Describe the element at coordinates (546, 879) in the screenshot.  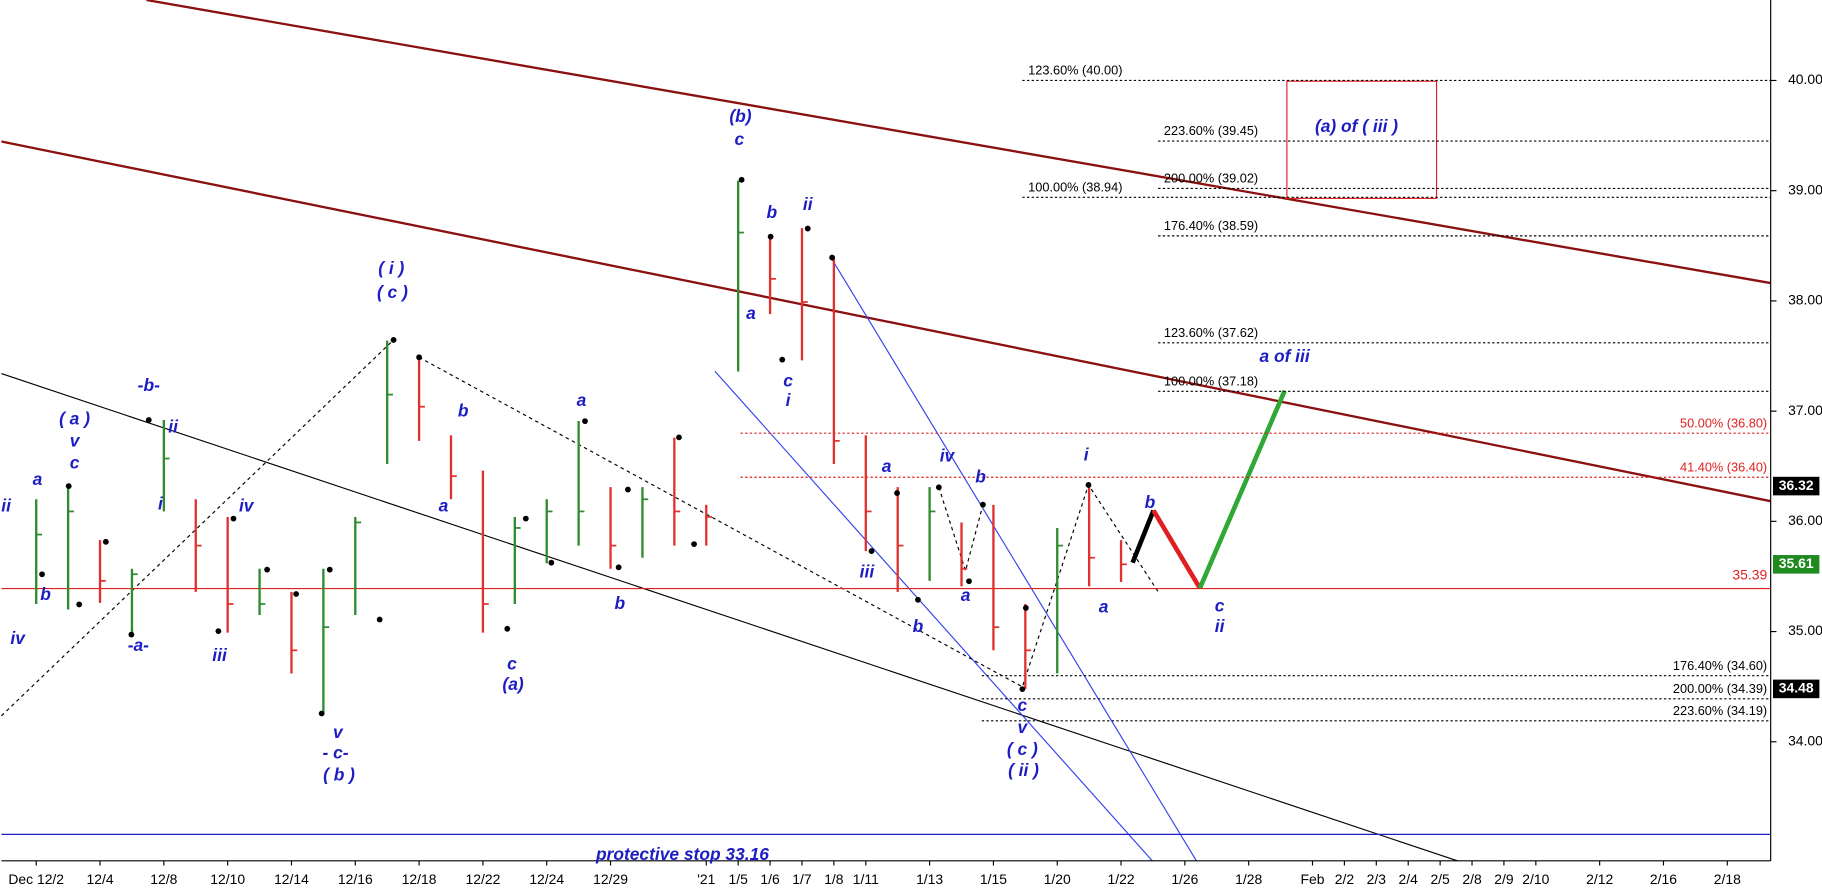
I see `x-tick-label: 12/24` at that location.